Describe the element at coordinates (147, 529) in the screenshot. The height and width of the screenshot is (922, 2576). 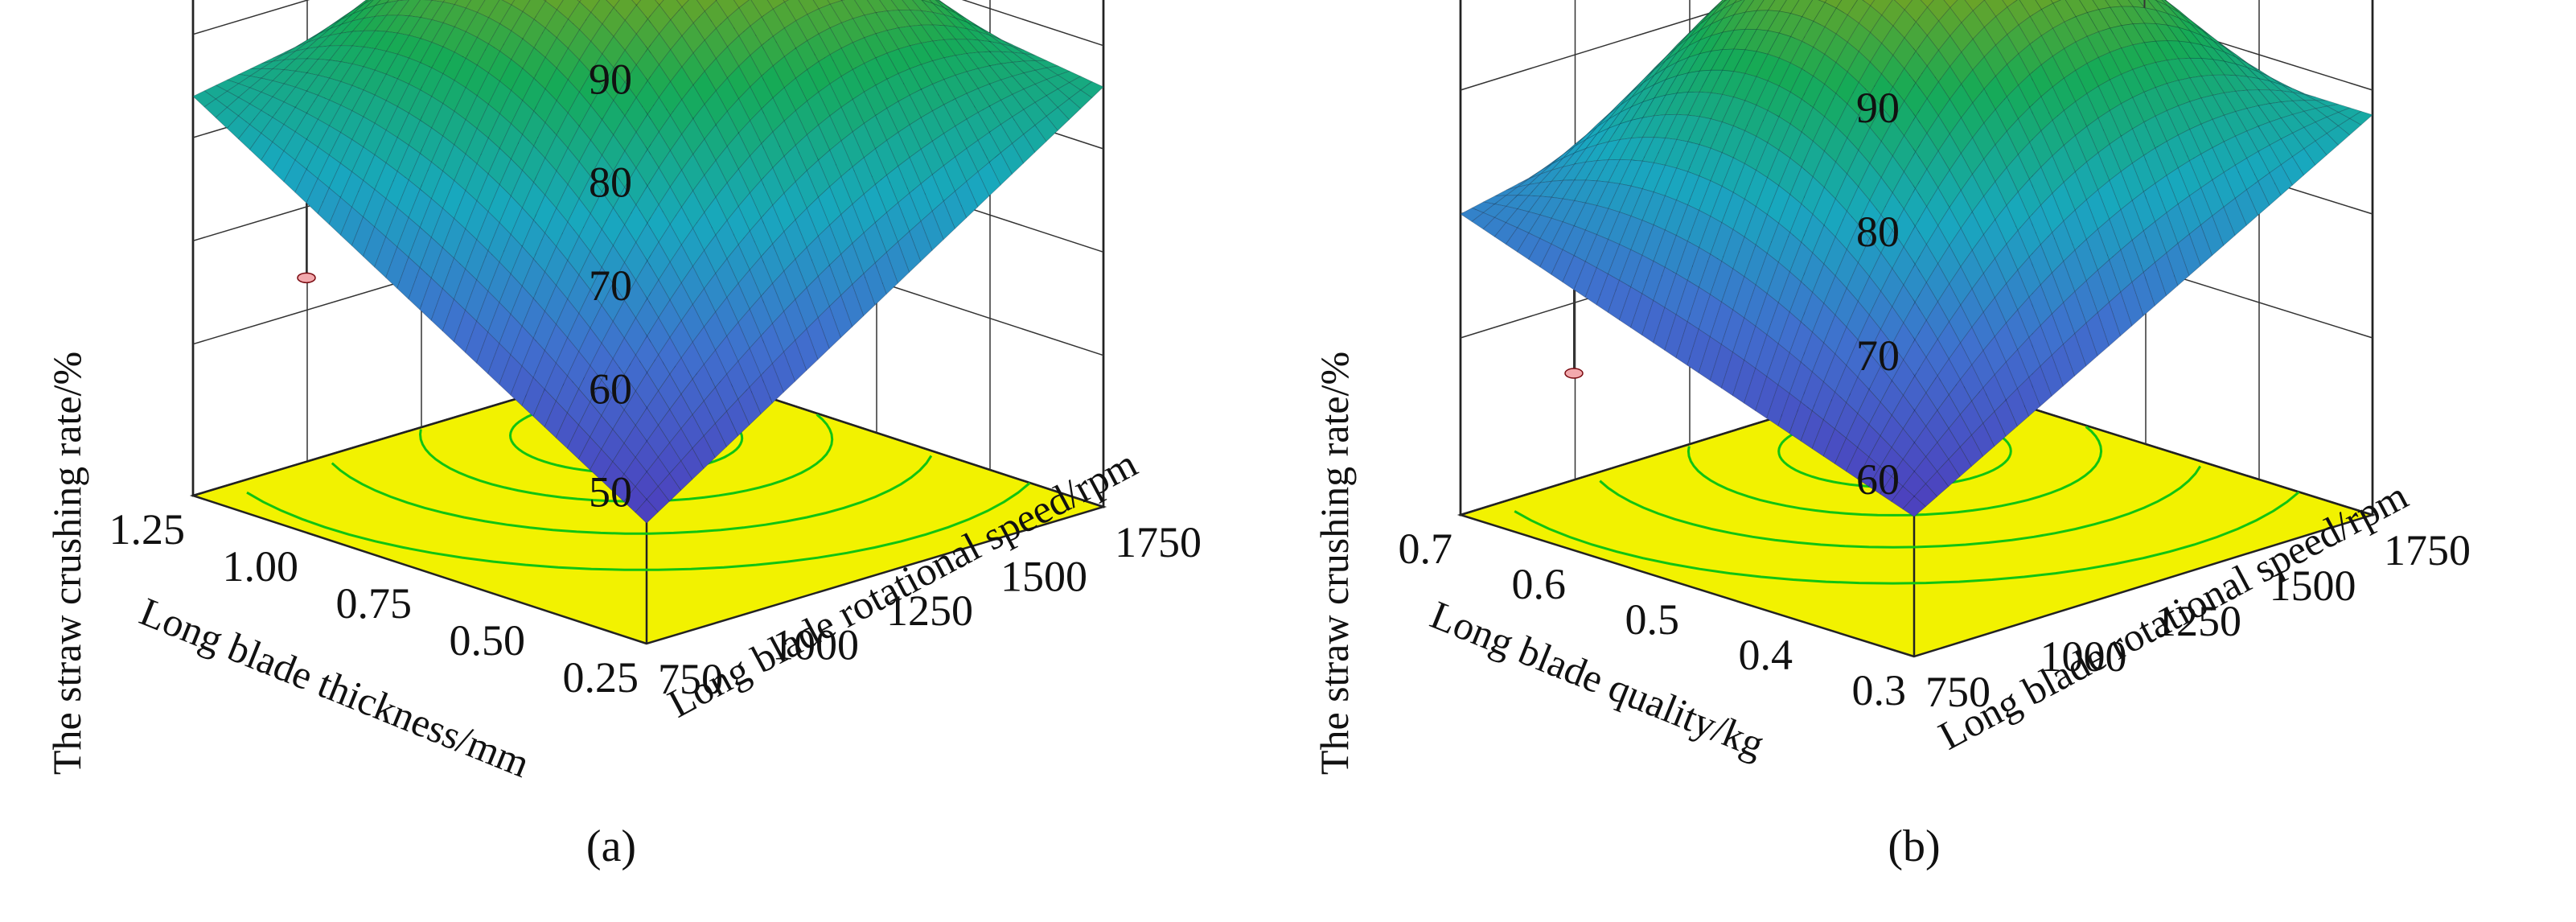
I see `x-tick-label: 1.25` at that location.